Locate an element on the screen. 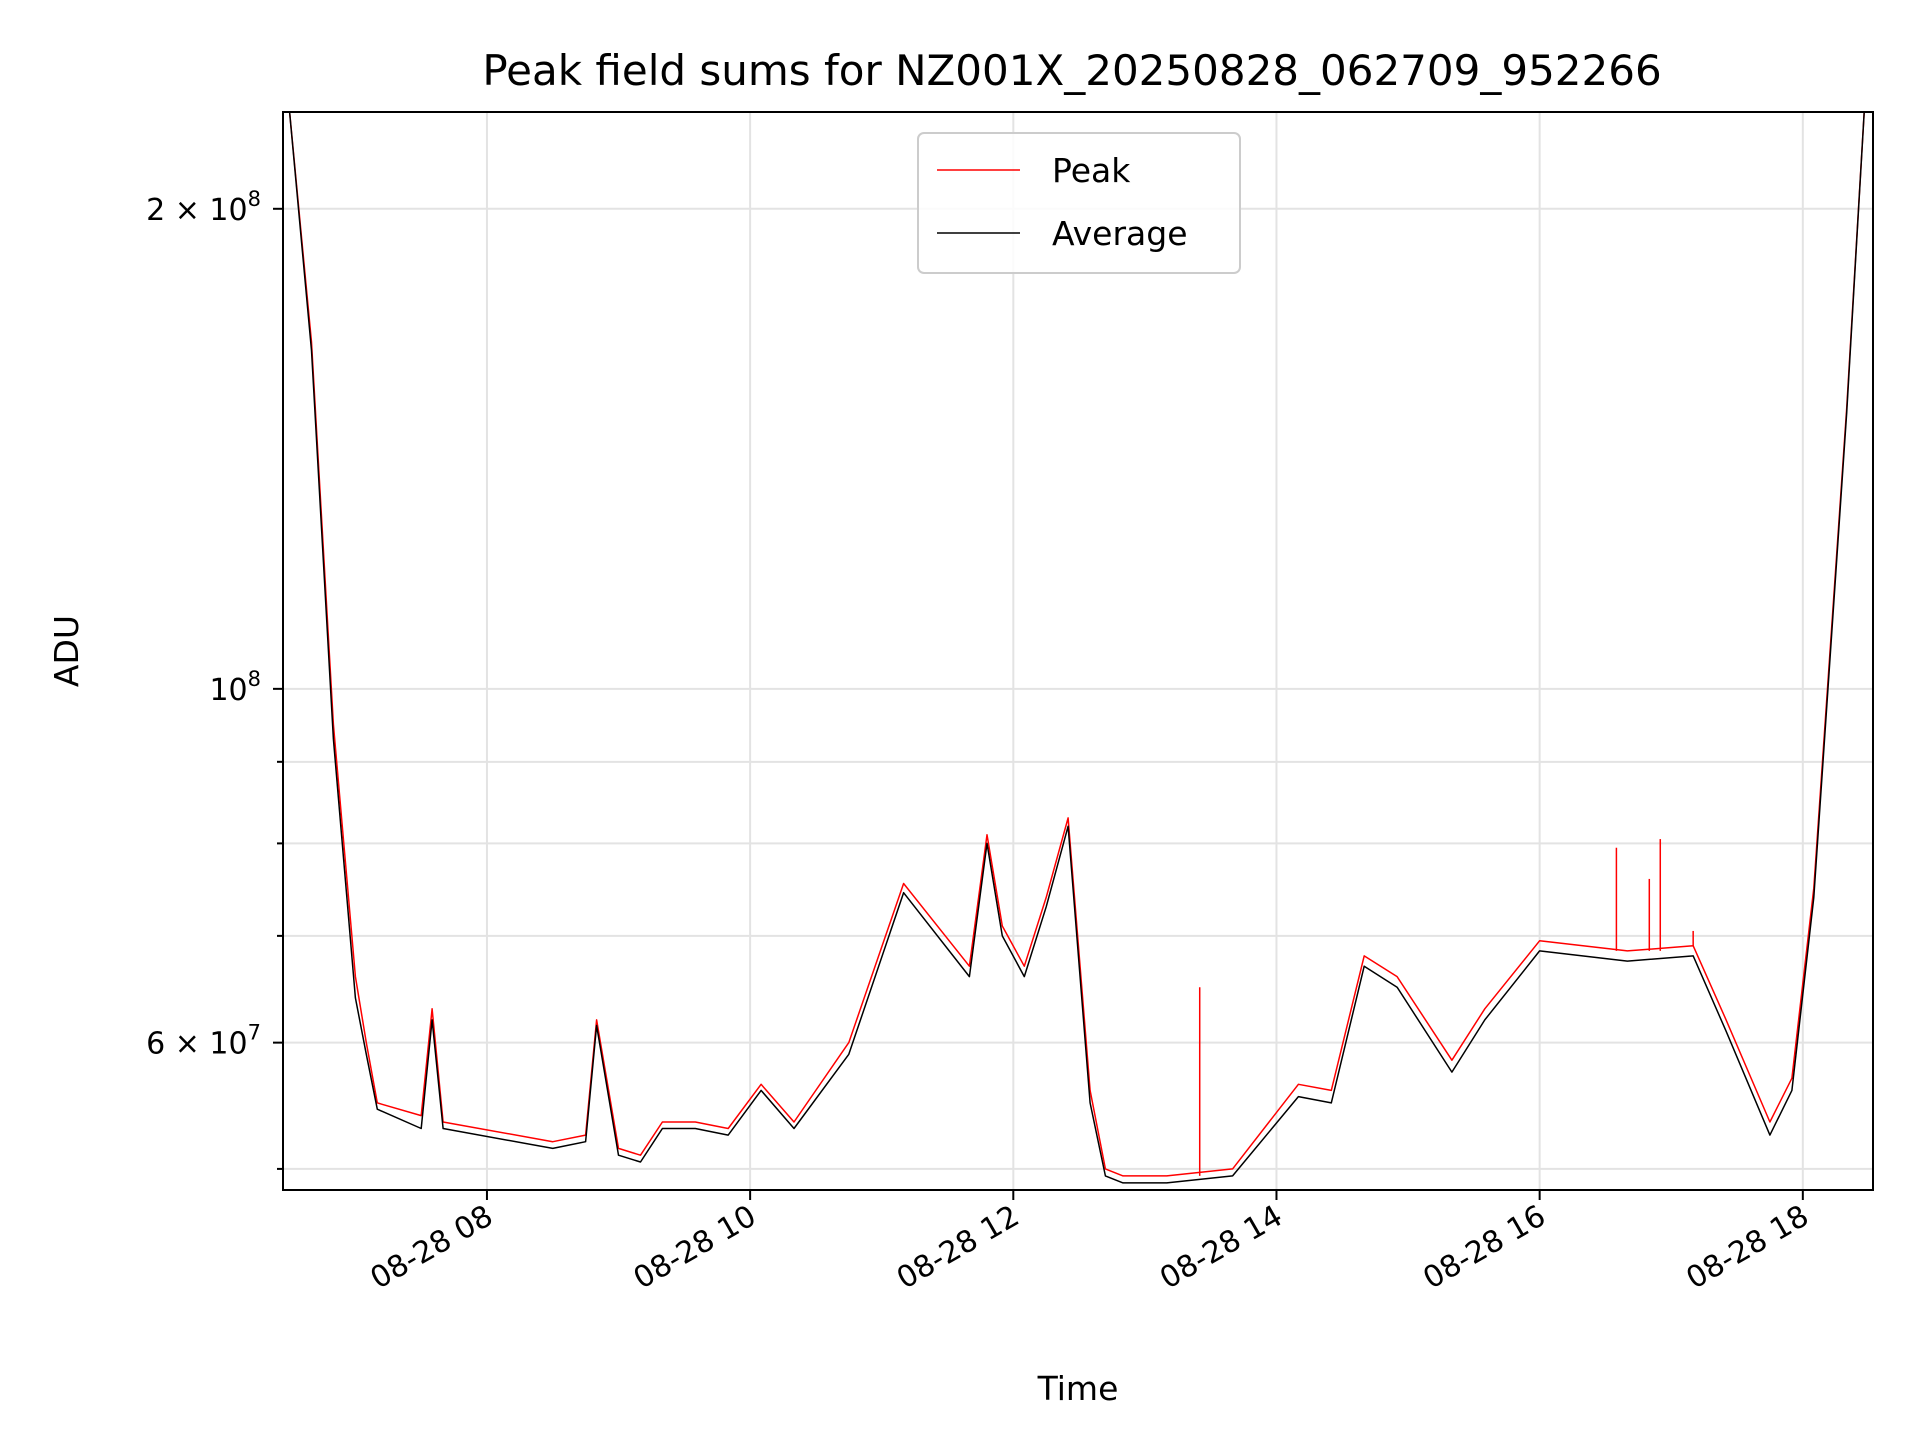  y-axis: 6 × 107 108 2 × 108 is located at coordinates (214, 678).